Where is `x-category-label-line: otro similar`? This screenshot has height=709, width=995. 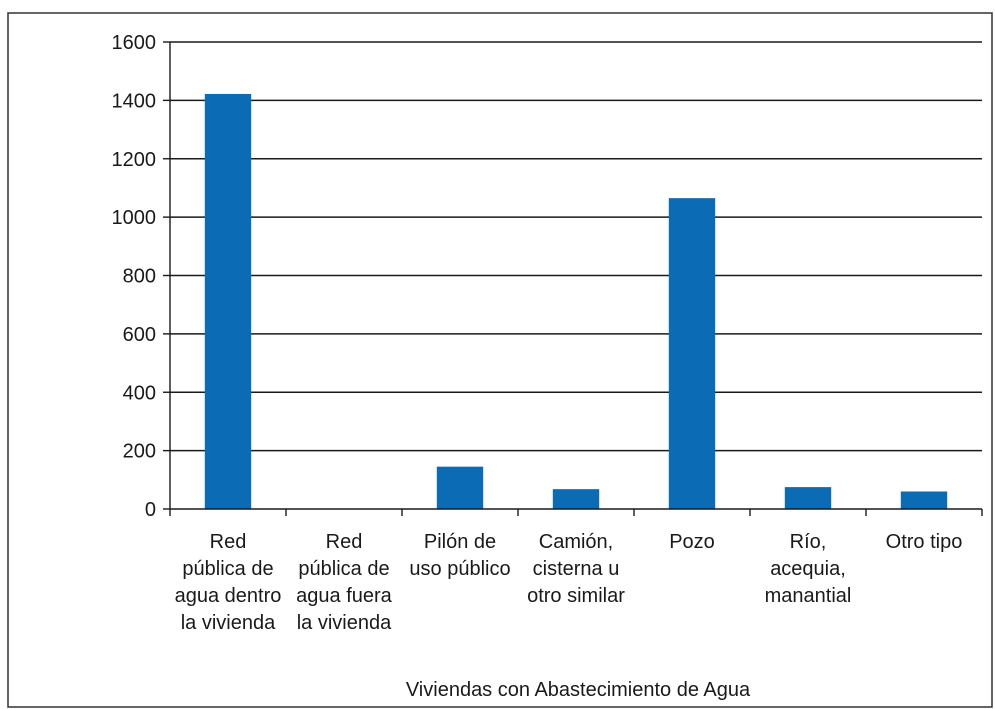 x-category-label-line: otro similar is located at coordinates (576, 596).